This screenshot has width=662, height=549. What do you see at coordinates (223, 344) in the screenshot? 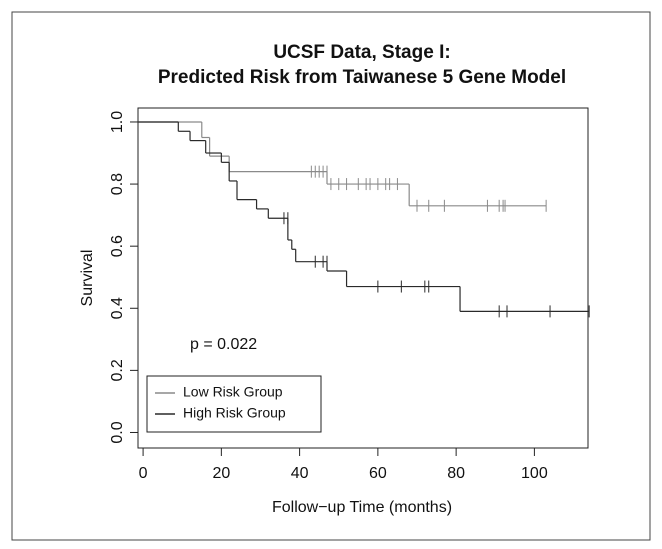
I see `annotation: p = 0.022` at bounding box center [223, 344].